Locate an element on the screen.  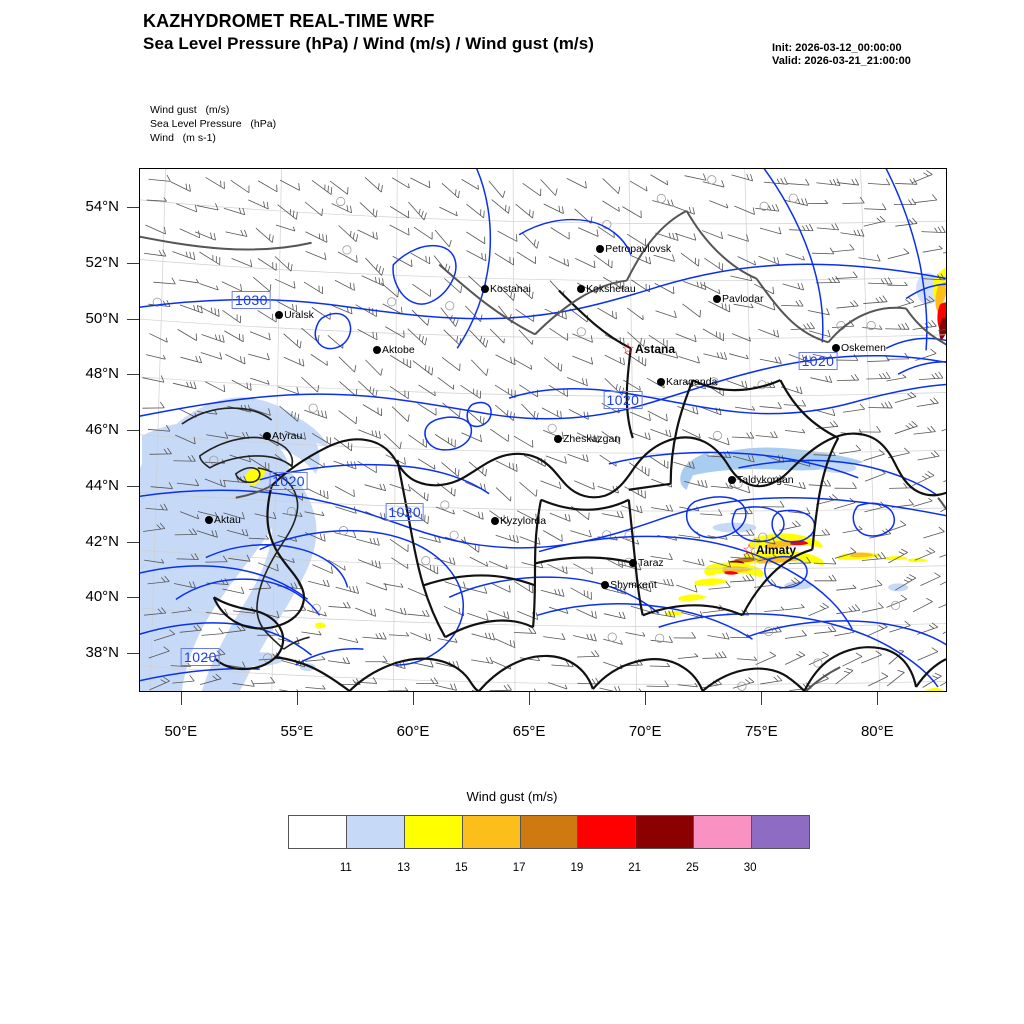
x-tick-label: 70°E is located at coordinates (645, 731).